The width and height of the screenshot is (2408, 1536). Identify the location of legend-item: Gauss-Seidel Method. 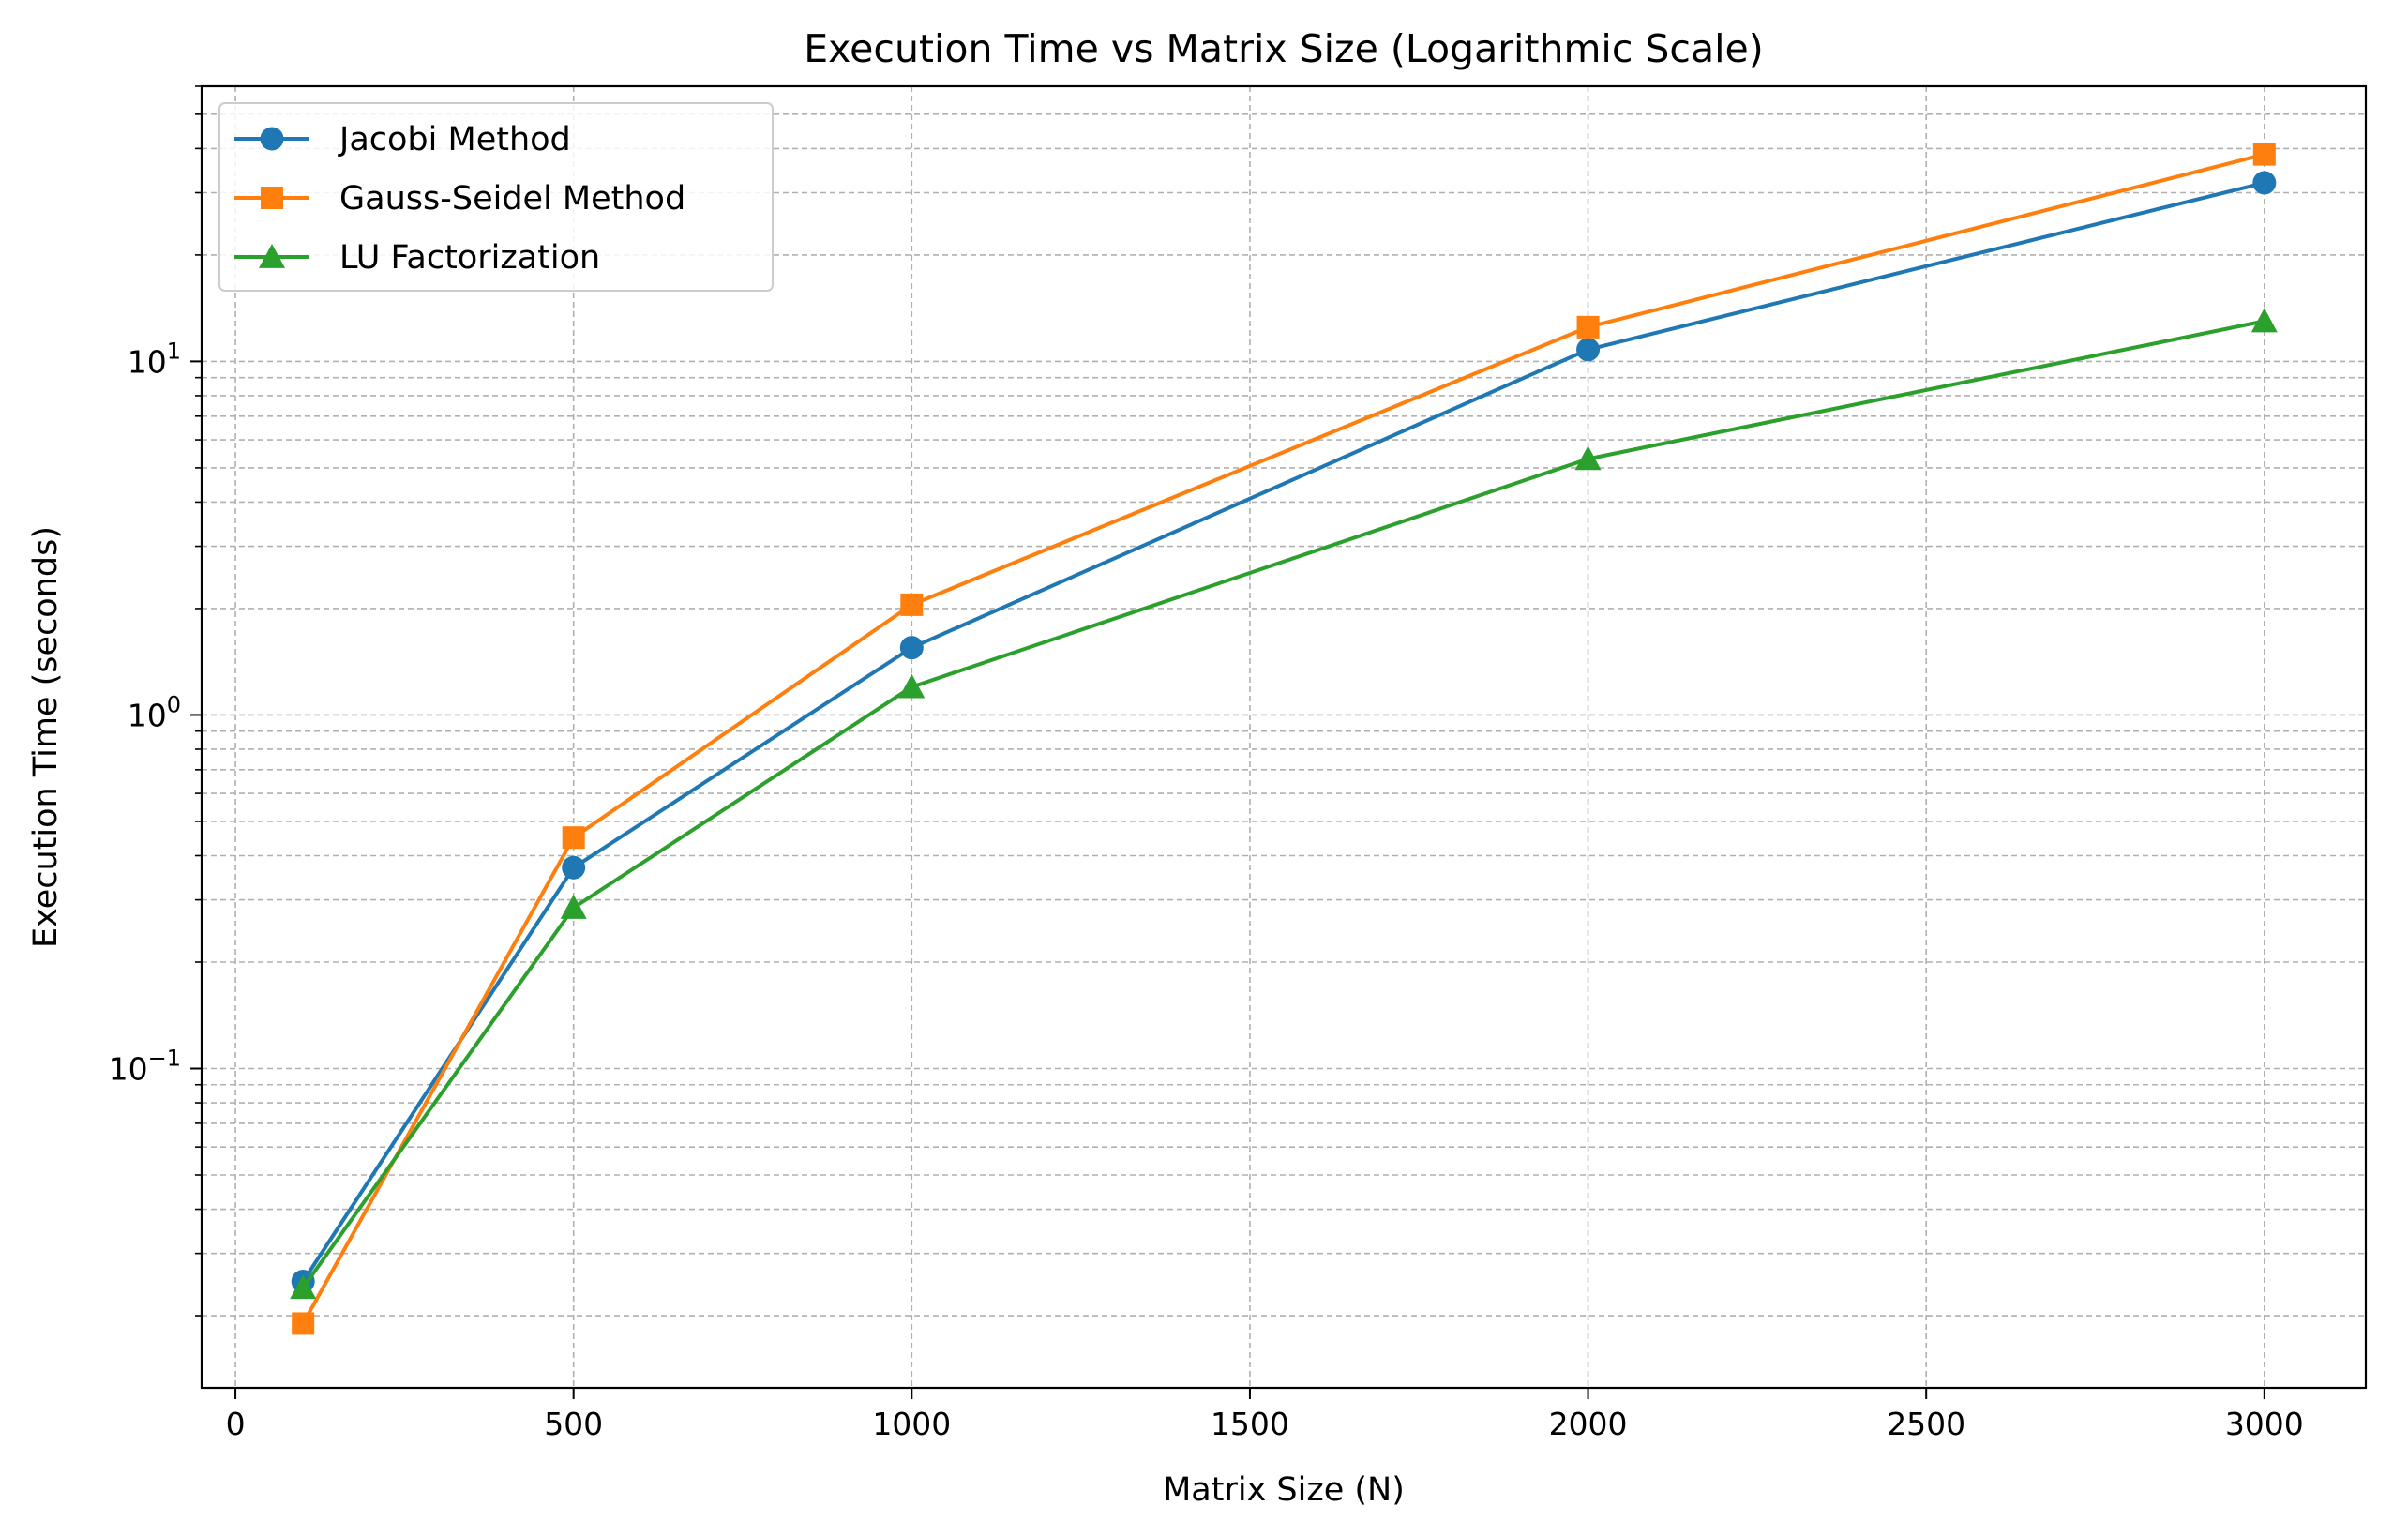
(459, 199).